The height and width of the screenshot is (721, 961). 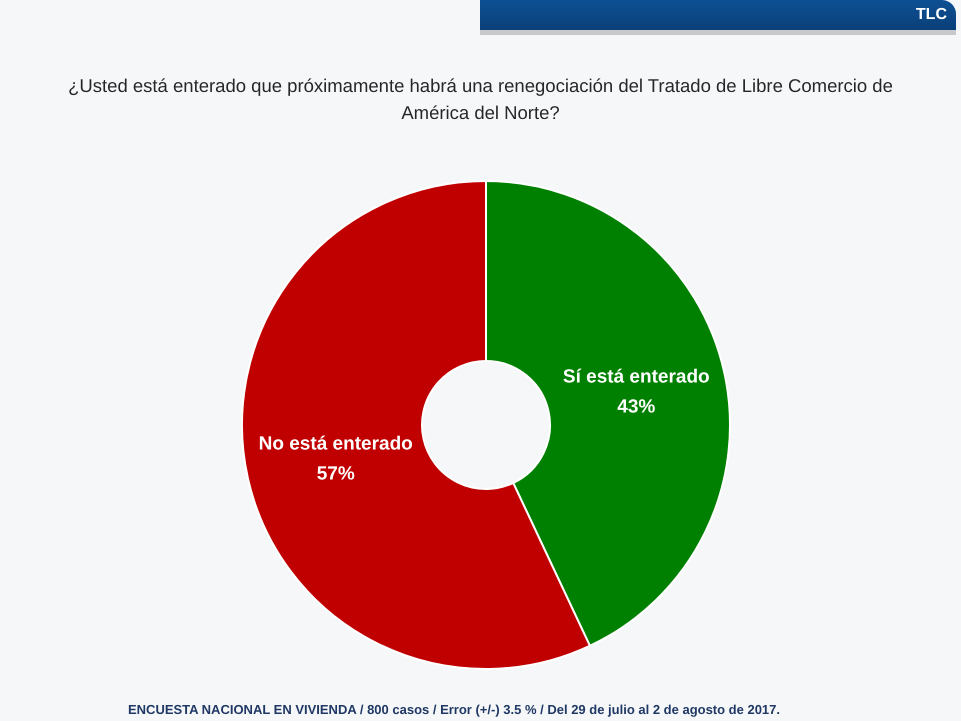 I want to click on text: ENCUESTA NACIONAL EN VIVIENDA / 800 casos / Error (+/-) 3.5 % / Del 29 de julio al 2 de agosto de 2017., so click(x=454, y=709).